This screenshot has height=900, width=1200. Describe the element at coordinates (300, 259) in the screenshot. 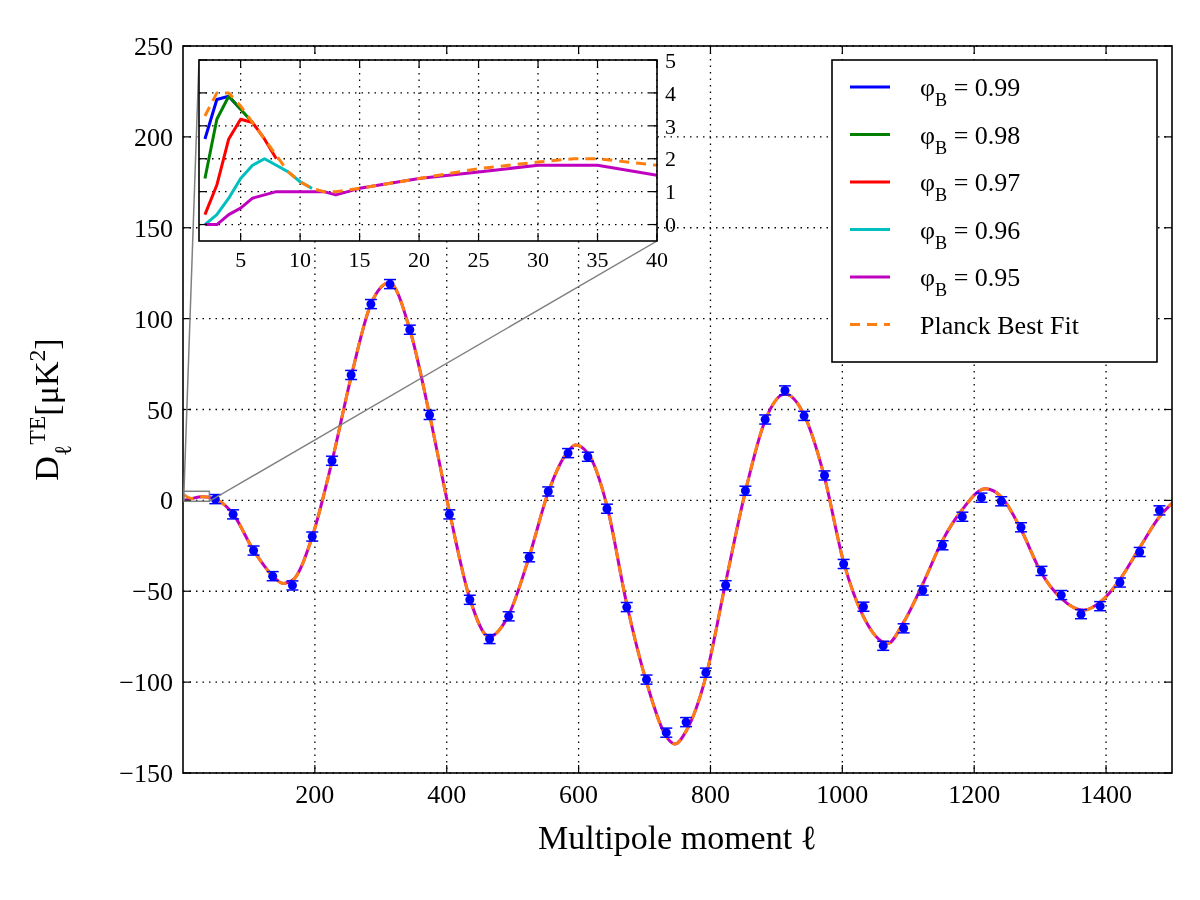

I see `x-tick-label: 10` at that location.